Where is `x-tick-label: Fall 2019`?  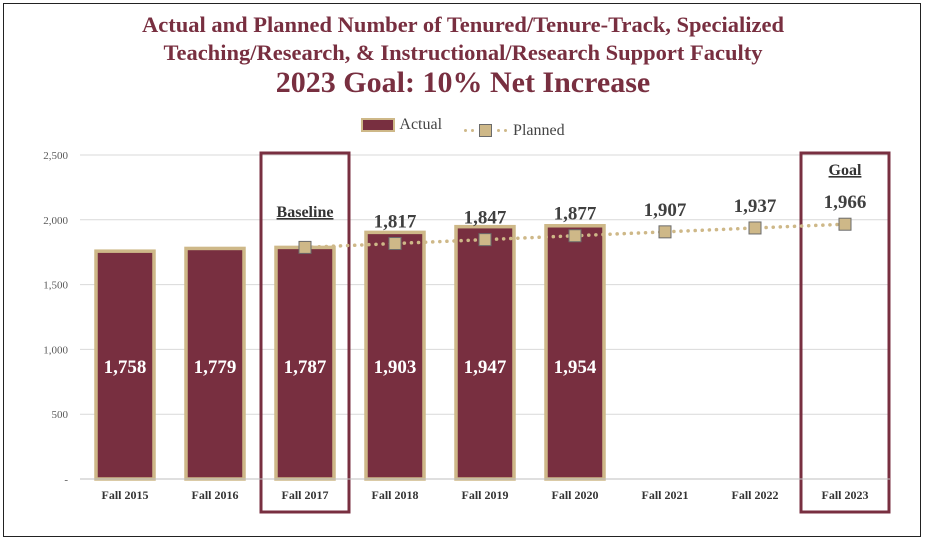 x-tick-label: Fall 2019 is located at coordinates (485, 495).